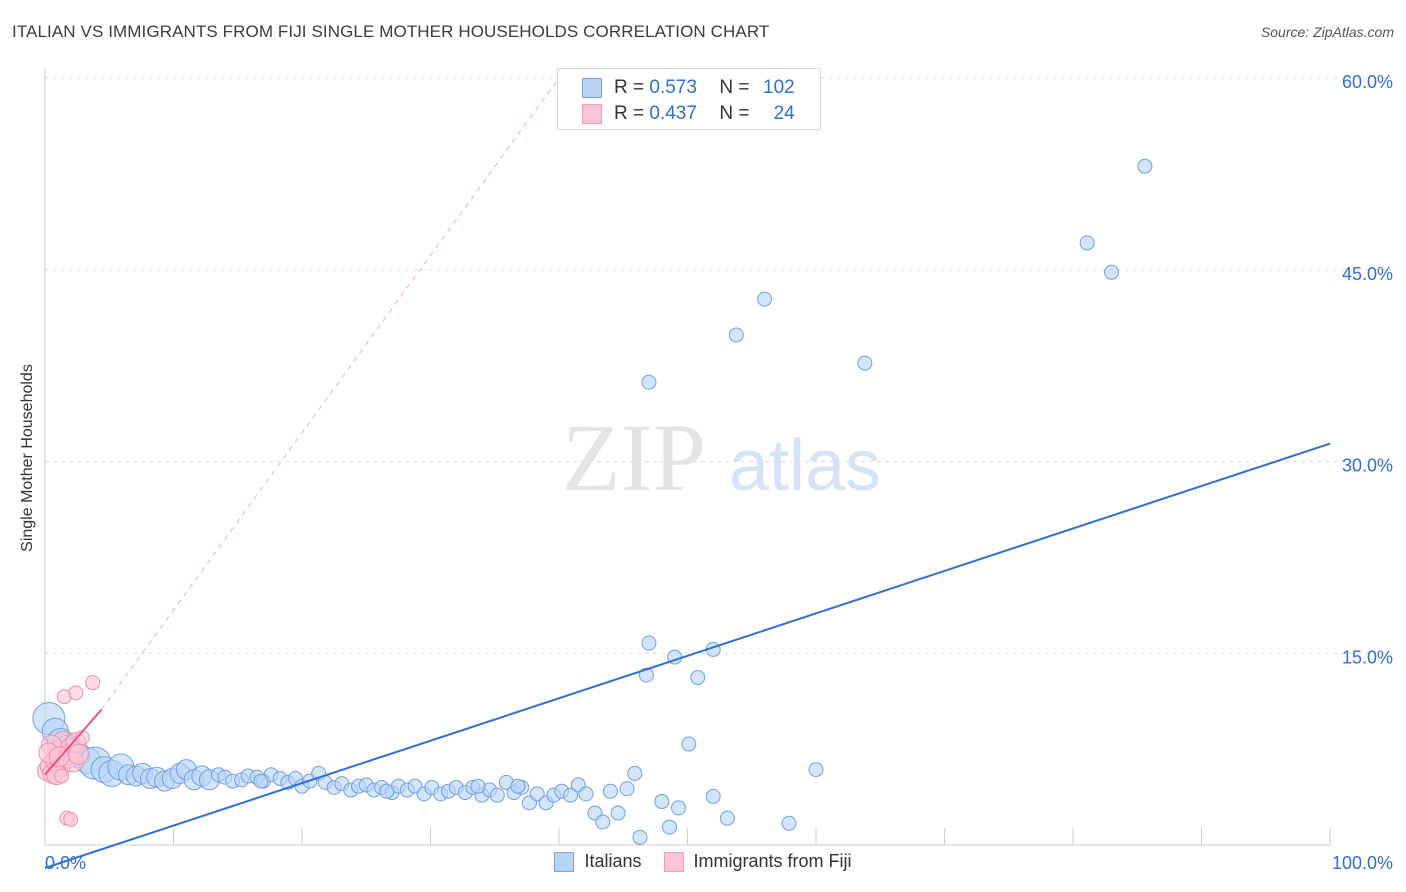 The width and height of the screenshot is (1406, 892). Describe the element at coordinates (65, 863) in the screenshot. I see `x-tick-label: 0.0%` at that location.